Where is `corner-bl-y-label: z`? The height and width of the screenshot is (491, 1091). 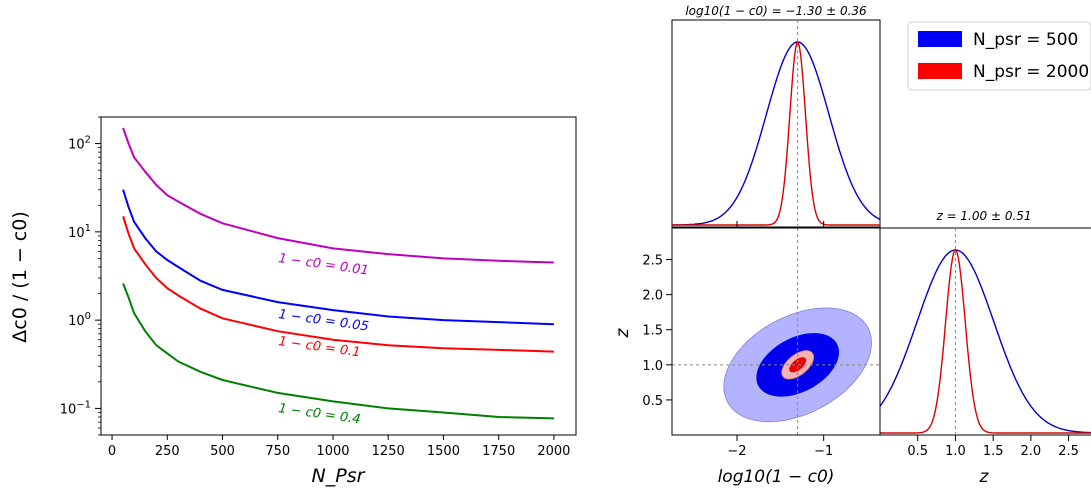
corner-bl-y-label: z is located at coordinates (623, 332).